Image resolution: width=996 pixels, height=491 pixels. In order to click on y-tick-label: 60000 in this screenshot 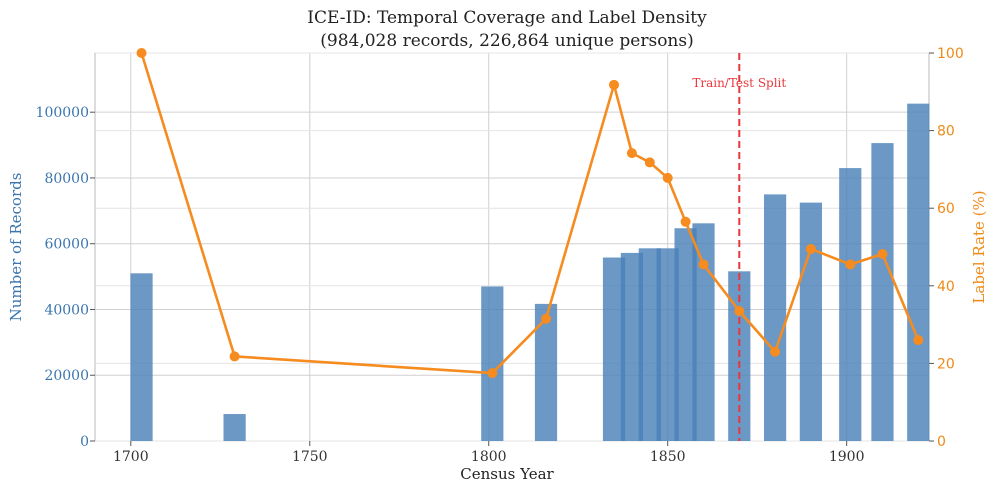, I will do `click(66, 245)`.